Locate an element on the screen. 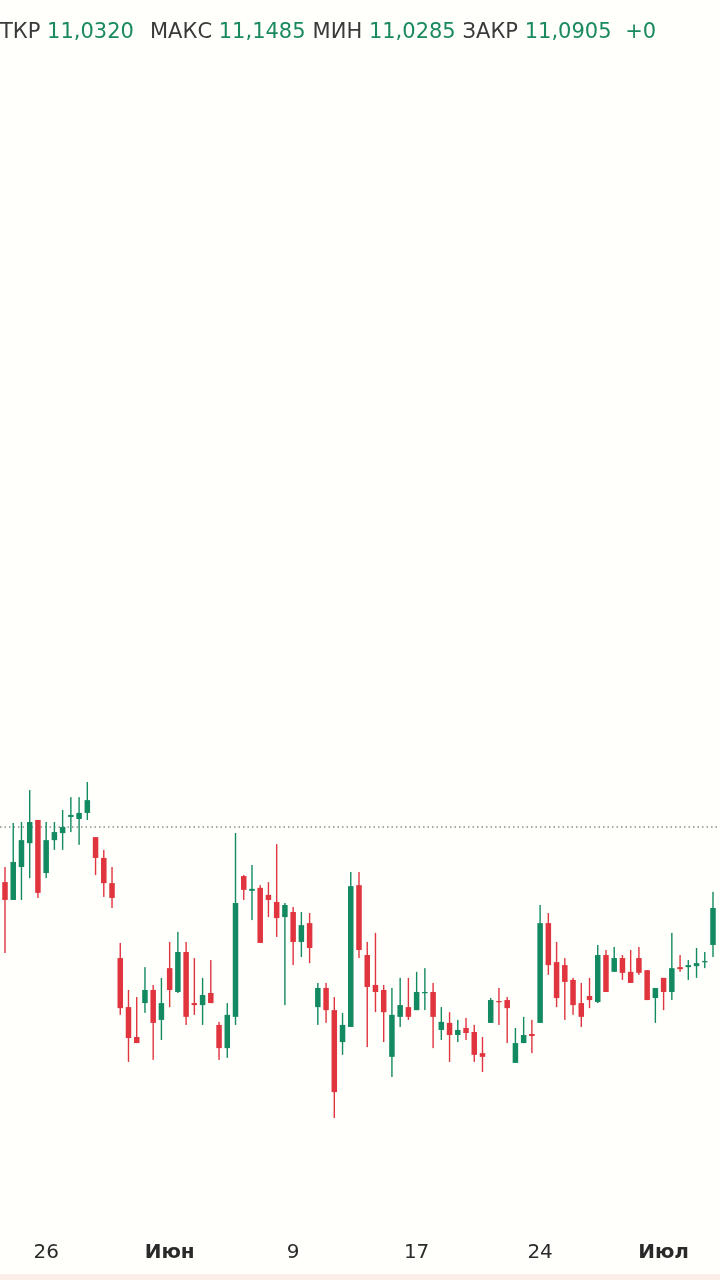  x-tick-label: 26 is located at coordinates (46, 1251).